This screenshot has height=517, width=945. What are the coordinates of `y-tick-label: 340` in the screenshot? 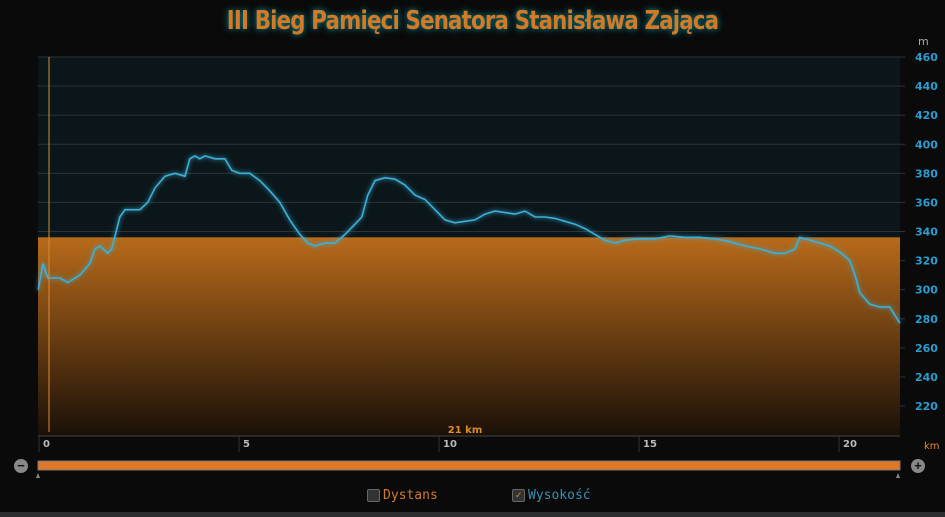 It's located at (926, 232).